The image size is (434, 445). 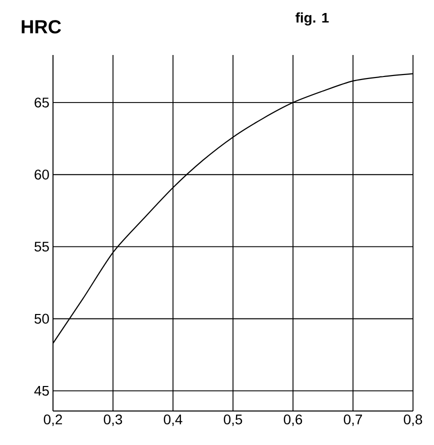 What do you see at coordinates (312, 19) in the screenshot?
I see `chart-title: fig. 1` at bounding box center [312, 19].